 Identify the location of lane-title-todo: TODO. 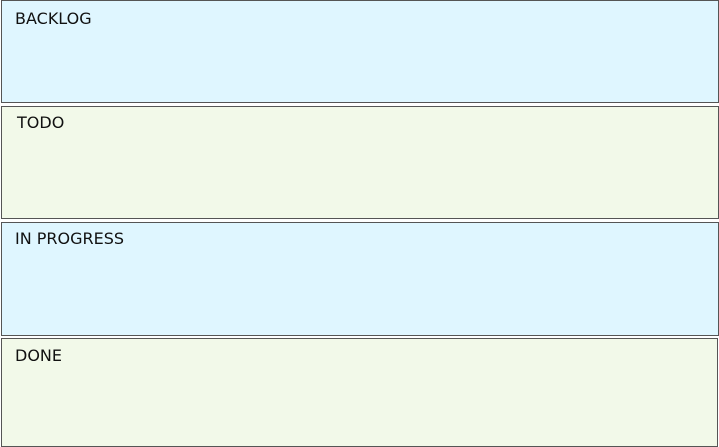
(41, 122).